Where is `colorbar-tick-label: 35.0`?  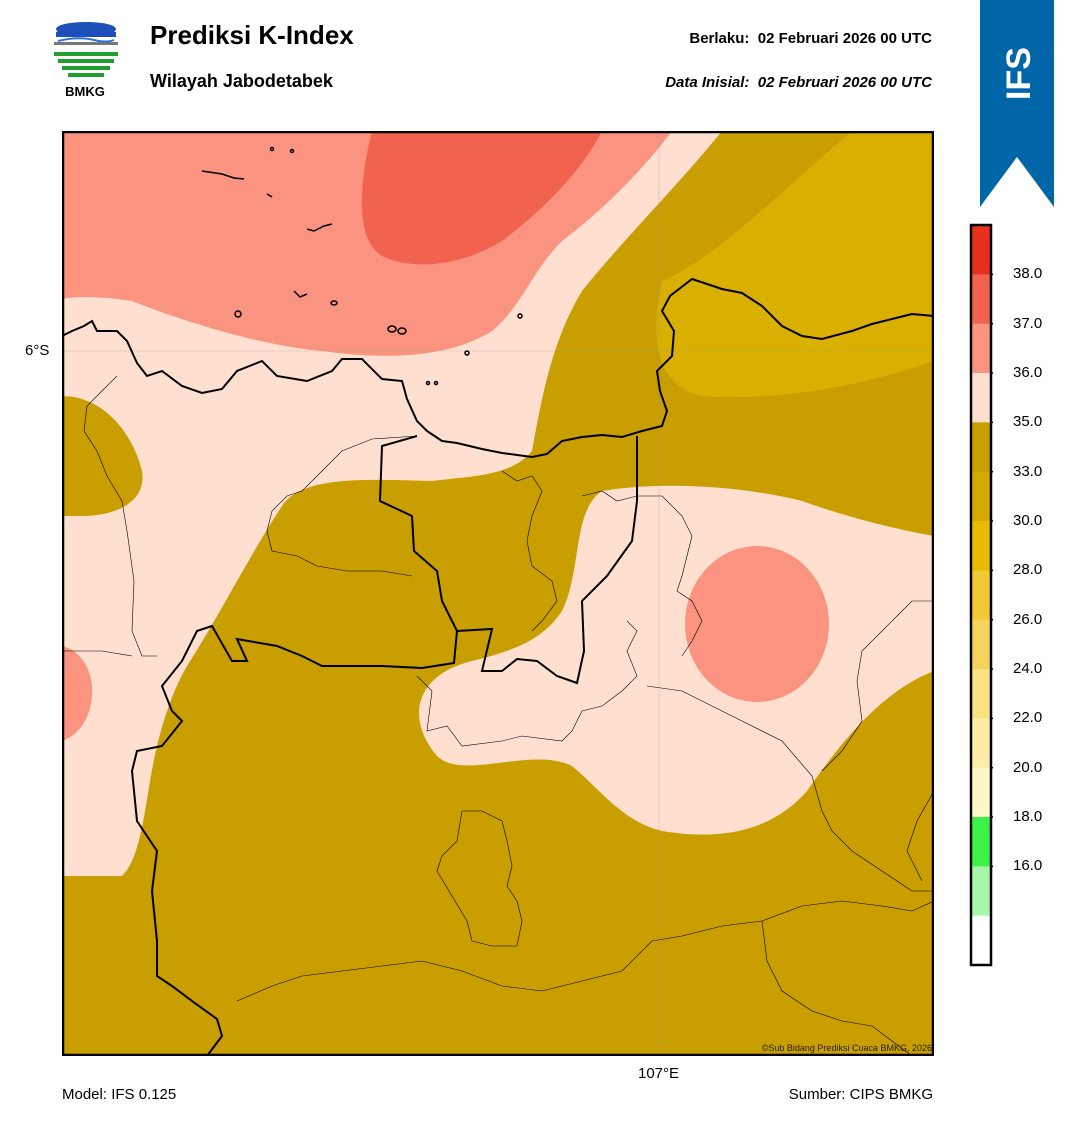
colorbar-tick-label: 35.0 is located at coordinates (1028, 422).